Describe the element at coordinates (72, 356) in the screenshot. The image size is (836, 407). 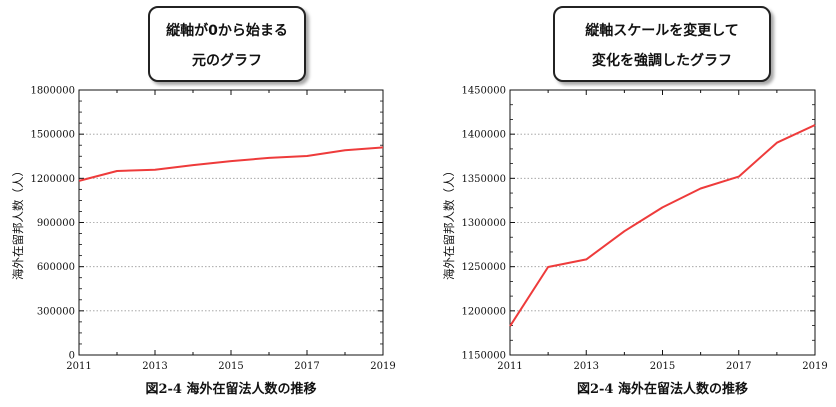
I see `y-tick-label: 0` at that location.